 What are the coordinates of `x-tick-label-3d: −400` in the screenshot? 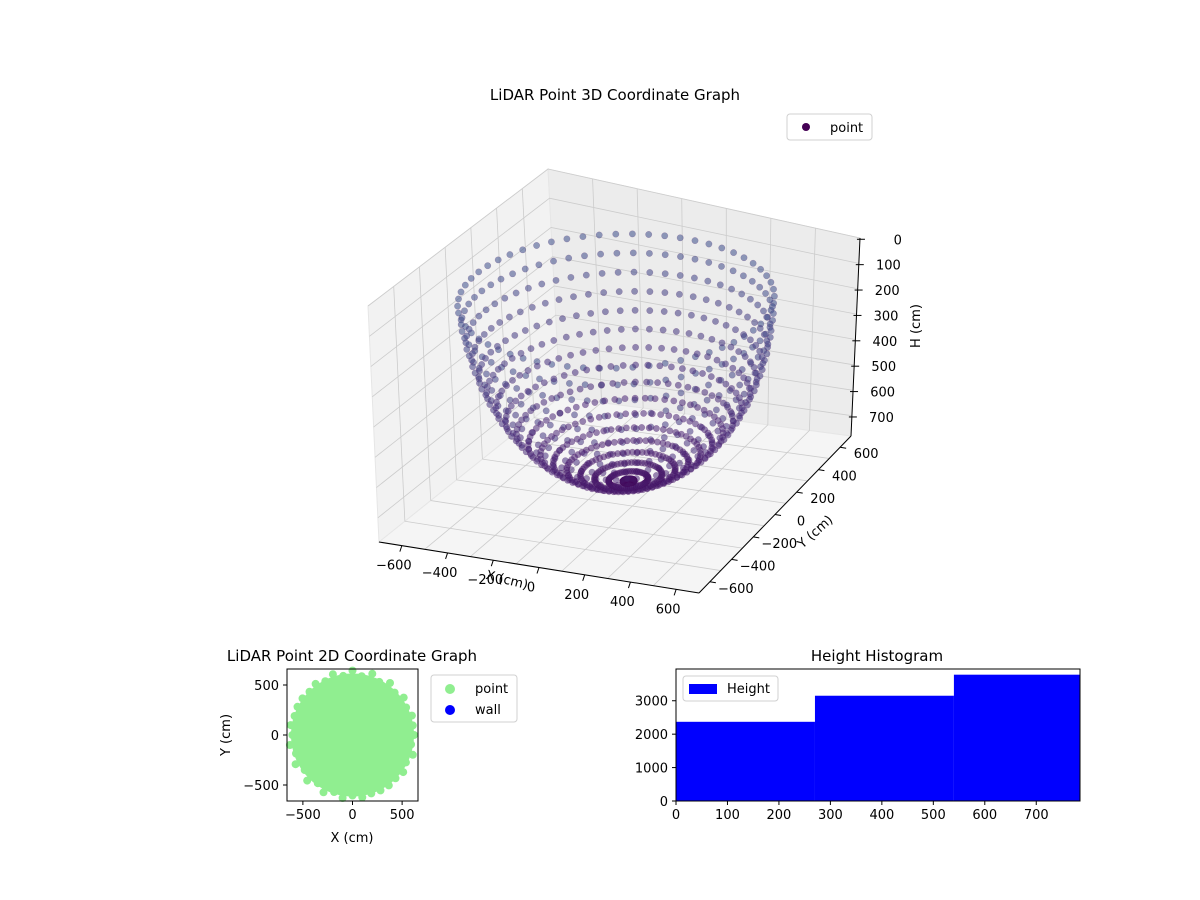 It's located at (440, 573).